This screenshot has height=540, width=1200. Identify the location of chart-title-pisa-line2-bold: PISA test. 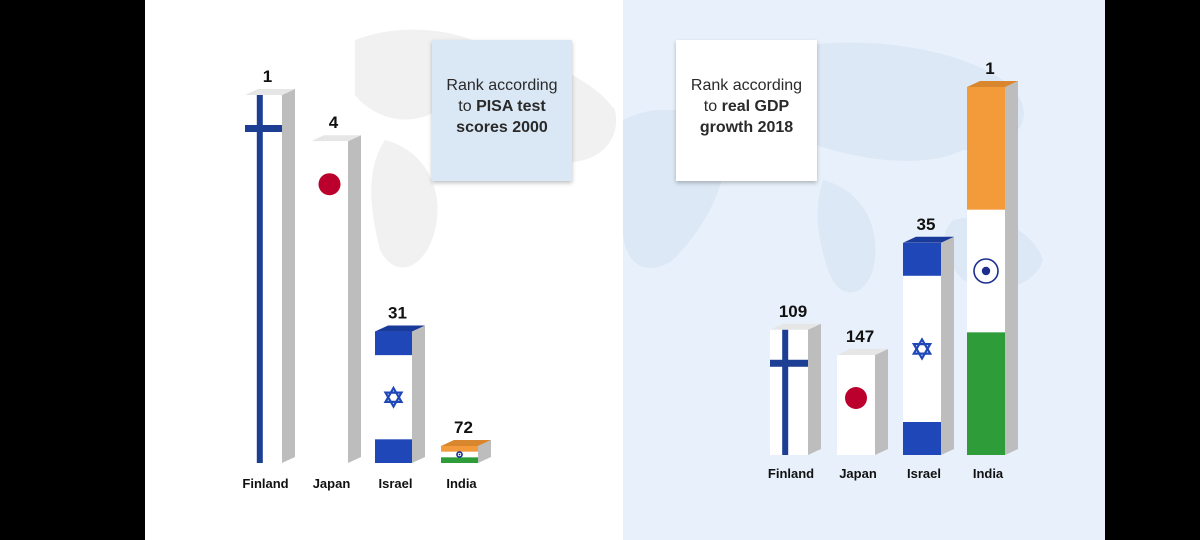
(511, 106).